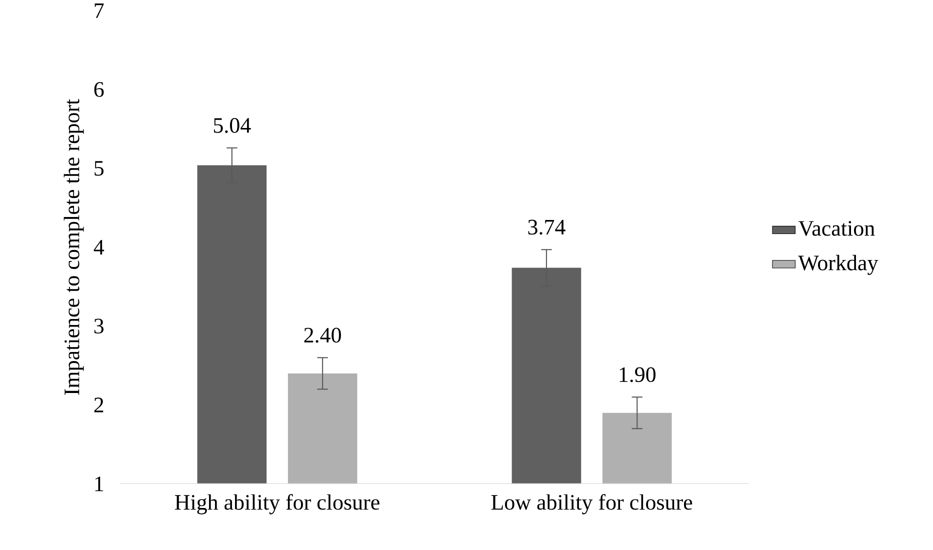 The image size is (933, 550). I want to click on y-tick-label: 3, so click(99, 326).